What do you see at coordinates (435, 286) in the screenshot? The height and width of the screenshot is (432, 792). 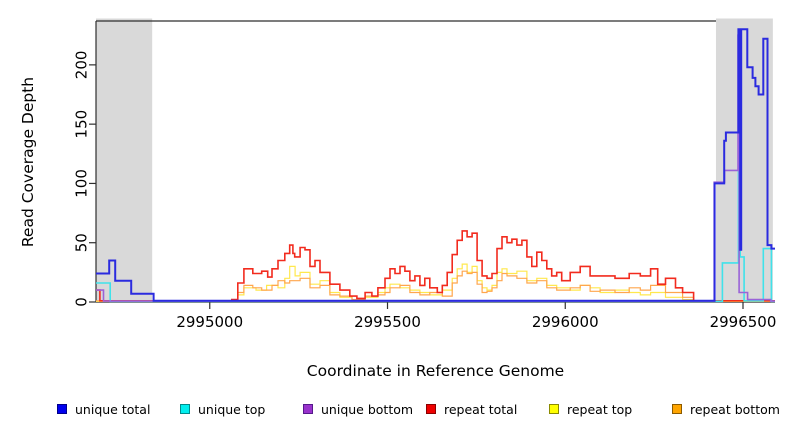 I see `series-repeat-bottom` at bounding box center [435, 286].